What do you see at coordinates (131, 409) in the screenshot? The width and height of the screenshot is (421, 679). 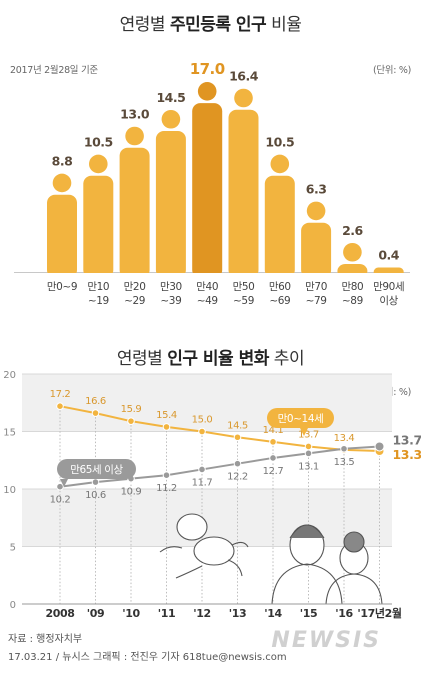 I see `point-value-label: 15.9` at bounding box center [131, 409].